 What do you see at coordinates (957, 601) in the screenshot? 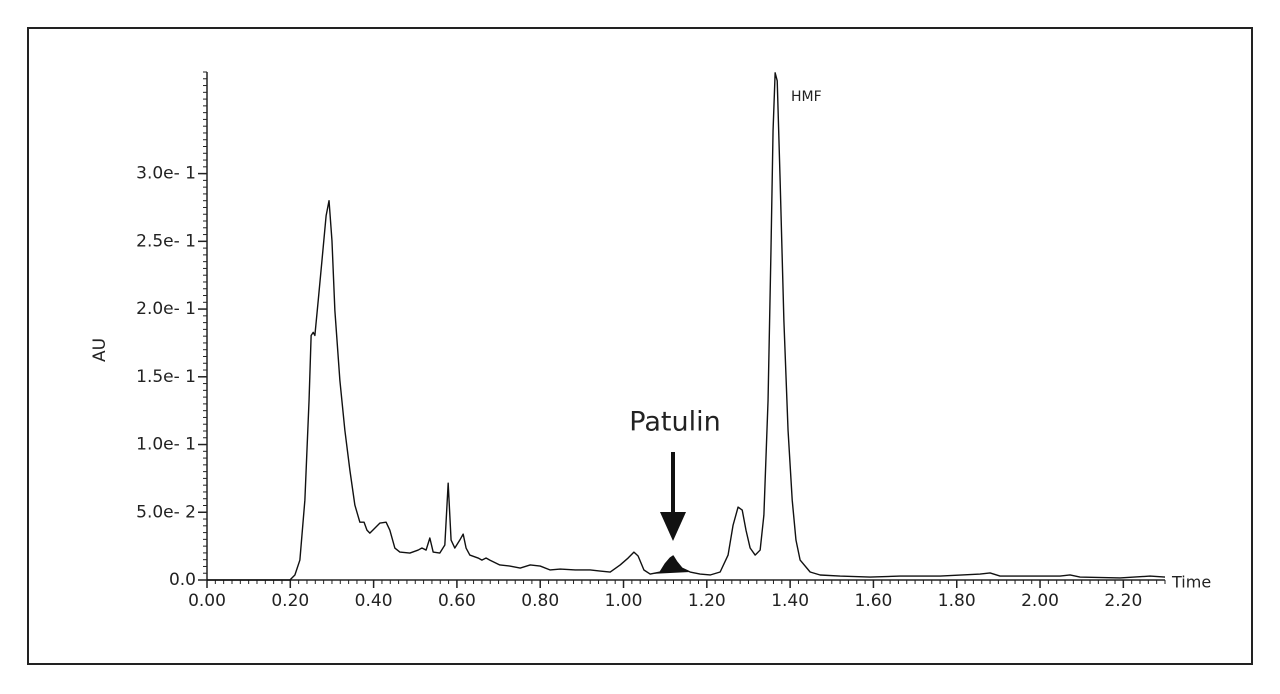
I see `x-tick-label: 1.80` at bounding box center [957, 601].